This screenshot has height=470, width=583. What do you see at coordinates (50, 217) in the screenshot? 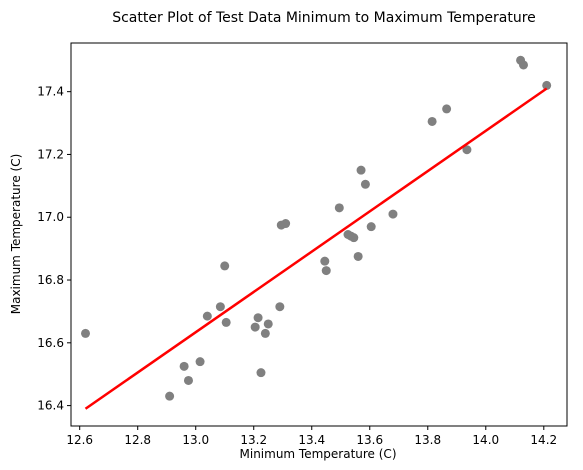
I see `y-tick-label: 17.0` at bounding box center [50, 217].